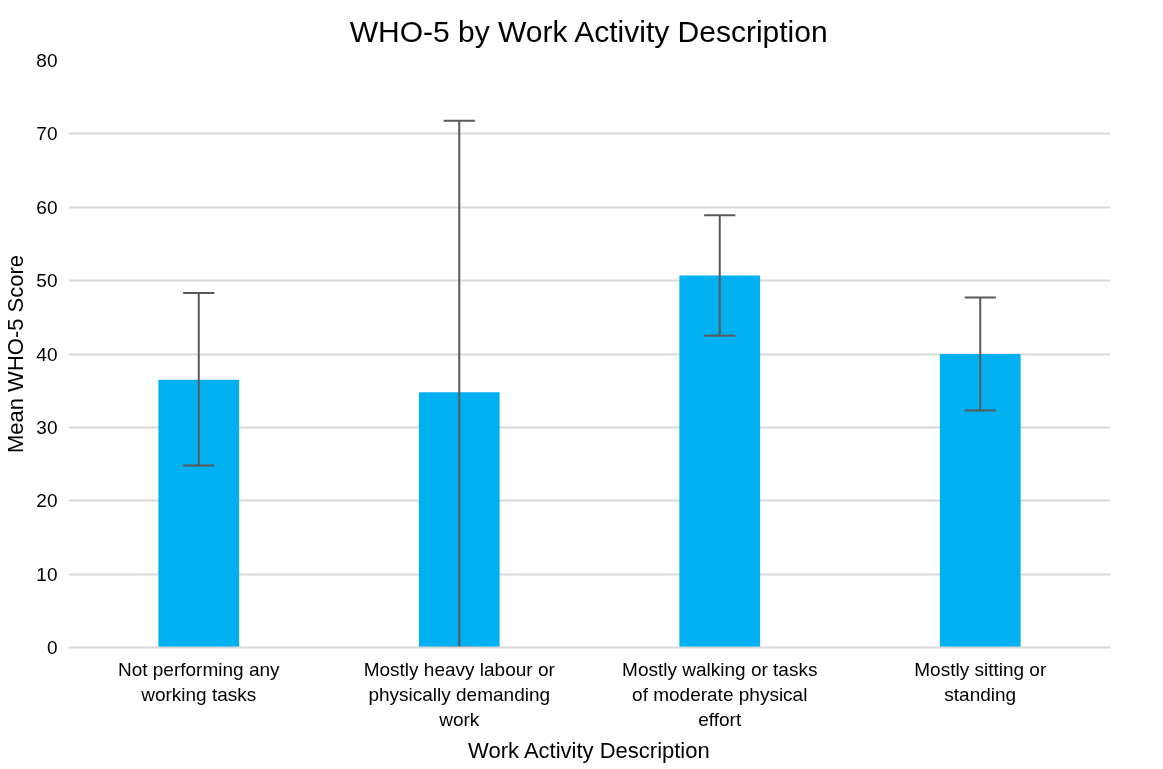 The image size is (1163, 769). I want to click on y-axis-title: Mean WHO-5 Score, so click(16, 354).